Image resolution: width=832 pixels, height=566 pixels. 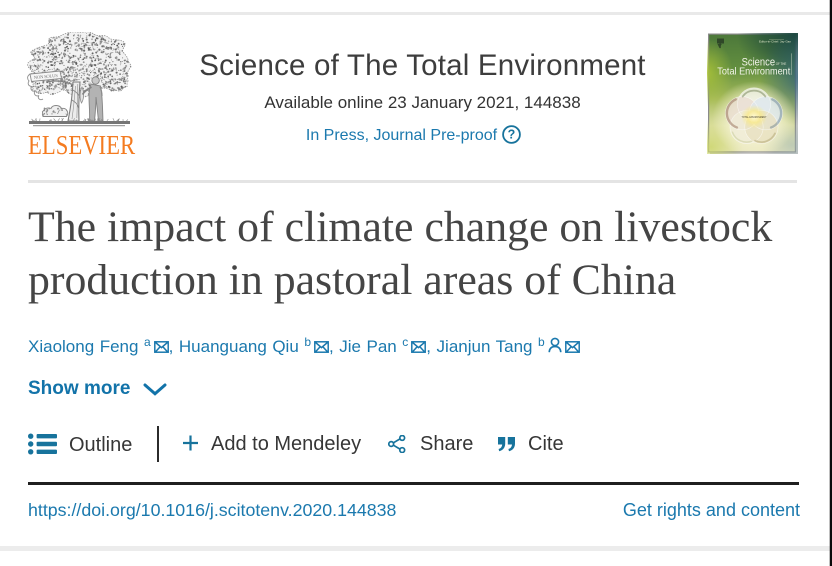 I want to click on svg-text: NON SOLUS, so click(x=46, y=76).